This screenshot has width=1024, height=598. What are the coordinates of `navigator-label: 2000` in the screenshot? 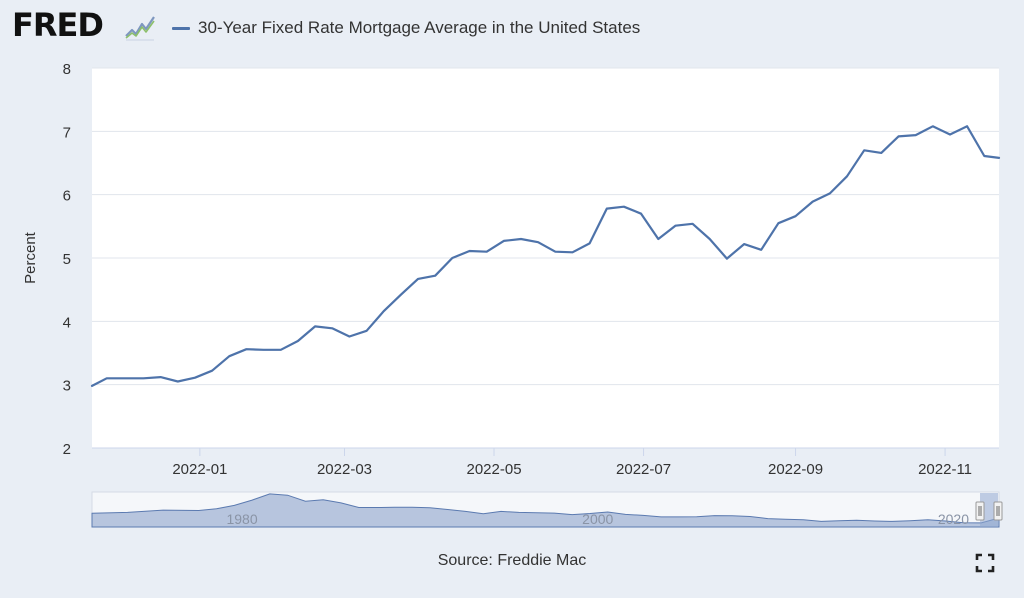 It's located at (597, 519).